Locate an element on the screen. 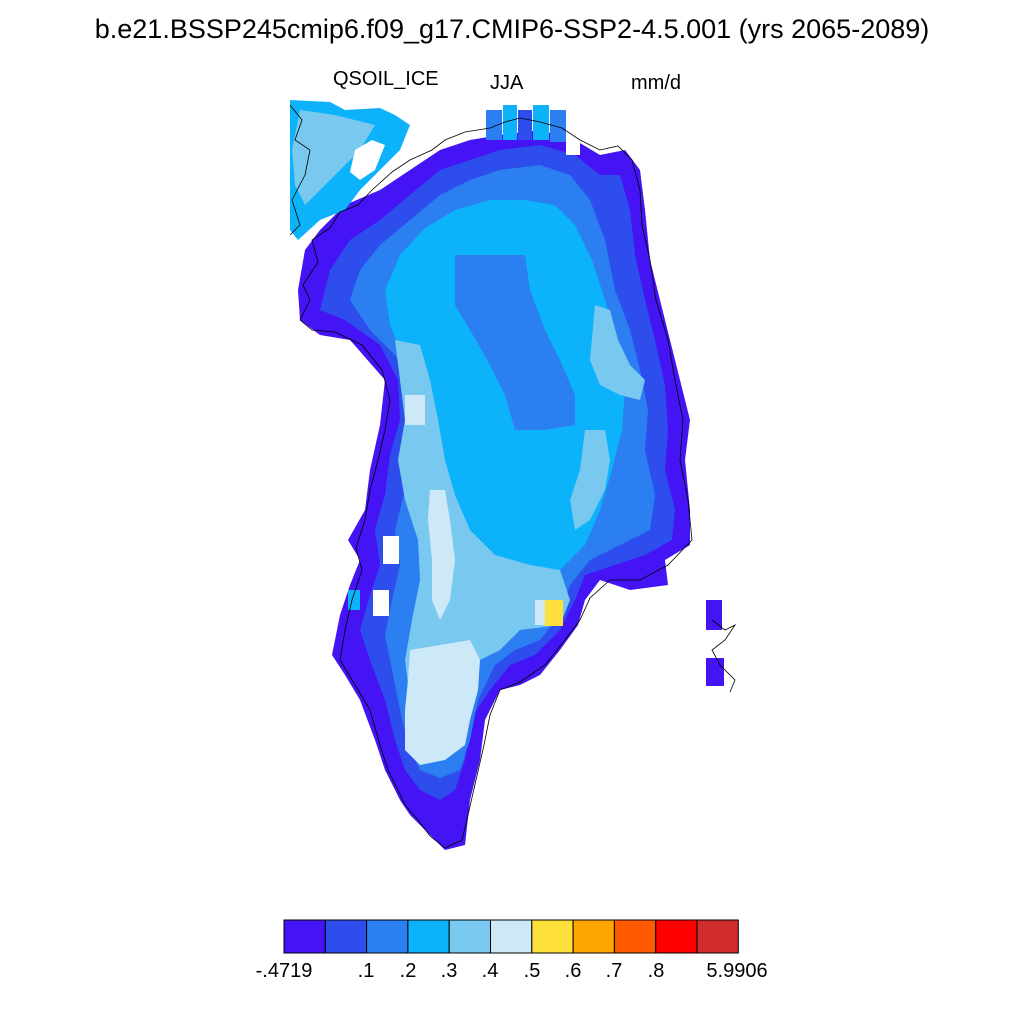 This screenshot has height=1024, width=1024. region-southwest-strip is located at coordinates (441, 555).